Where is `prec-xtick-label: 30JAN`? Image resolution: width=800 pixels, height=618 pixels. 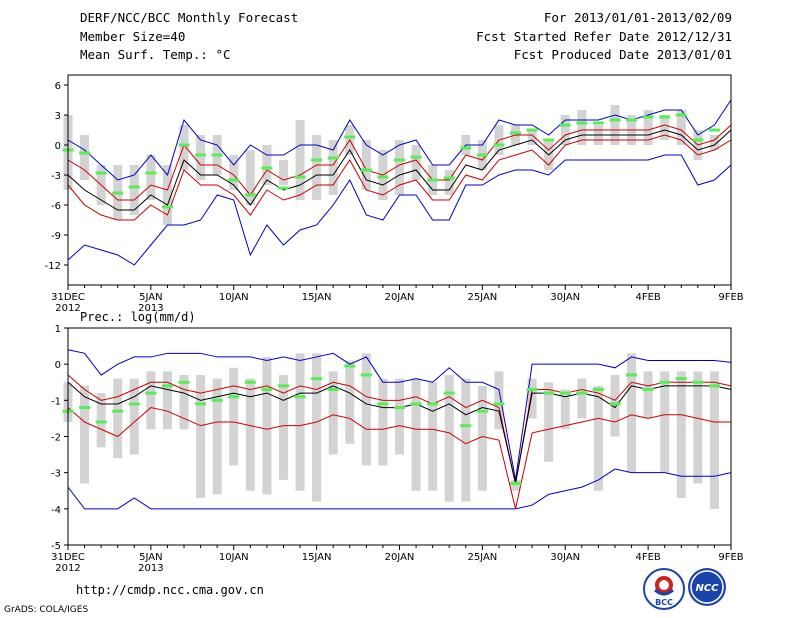 prec-xtick-label: 30JAN is located at coordinates (565, 557).